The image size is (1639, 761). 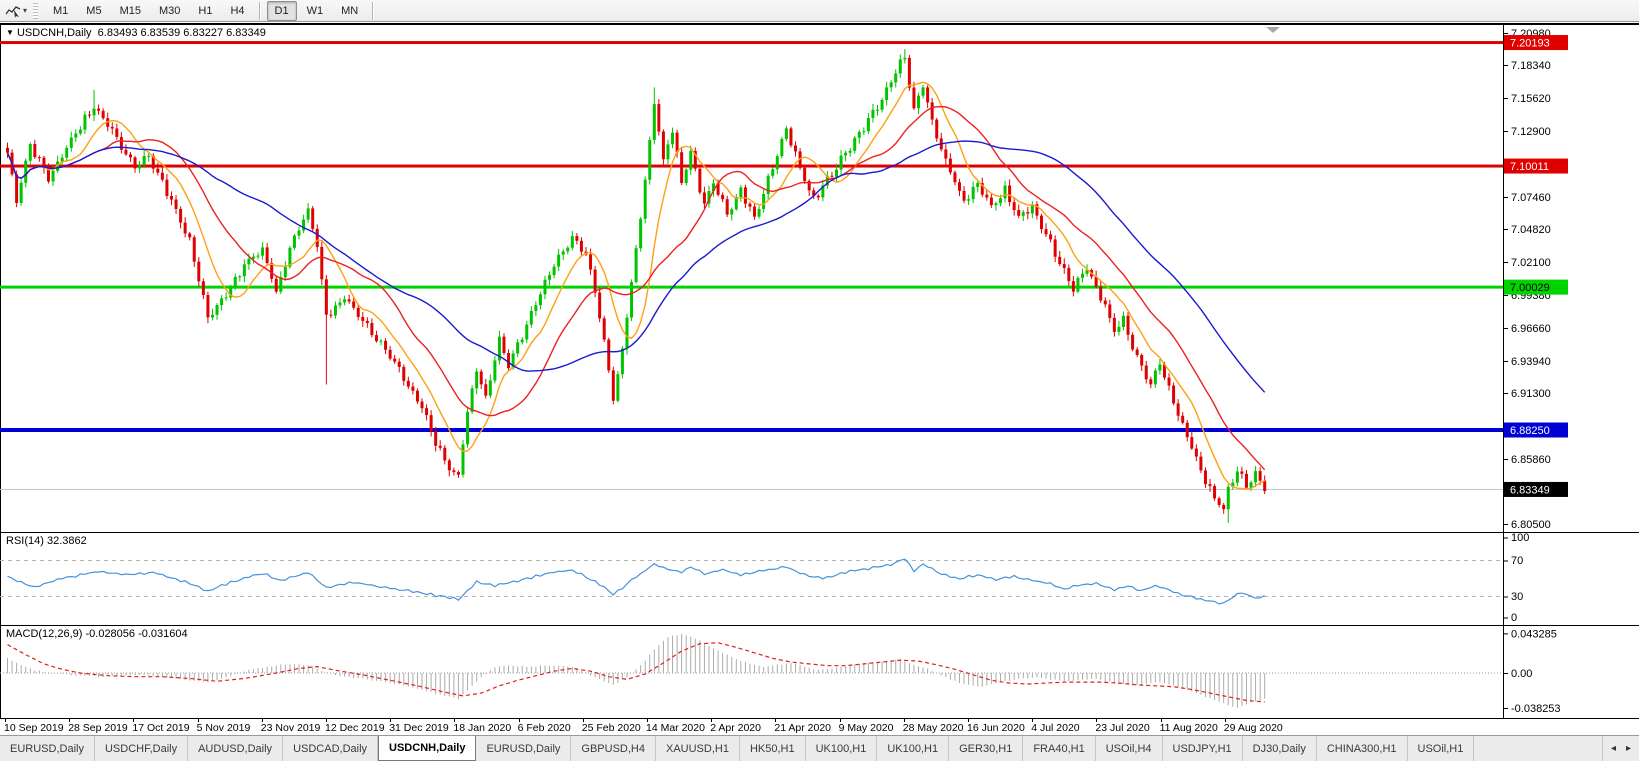 I want to click on hline-6.88250, so click(x=751, y=430).